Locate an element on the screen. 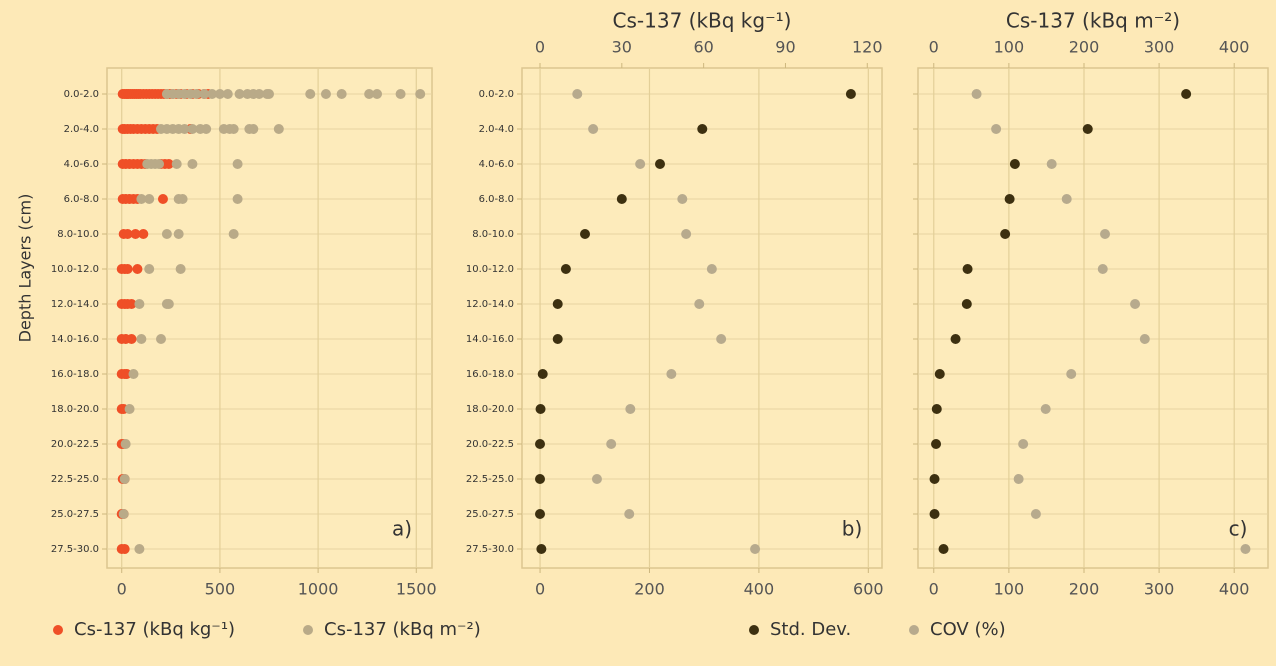 This screenshot has width=1276, height=666. x2-tick-label: 120 is located at coordinates (867, 47).